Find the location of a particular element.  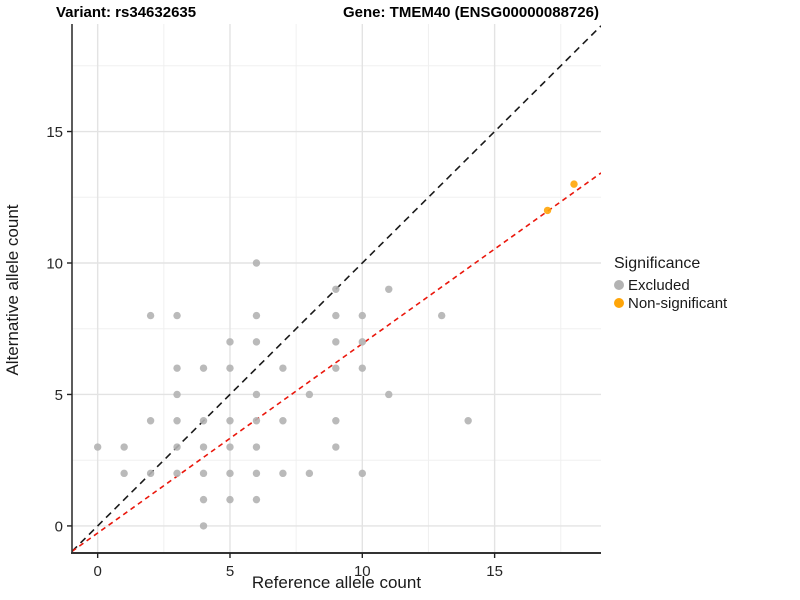

non-significant-key-dot-icon is located at coordinates (619, 303).